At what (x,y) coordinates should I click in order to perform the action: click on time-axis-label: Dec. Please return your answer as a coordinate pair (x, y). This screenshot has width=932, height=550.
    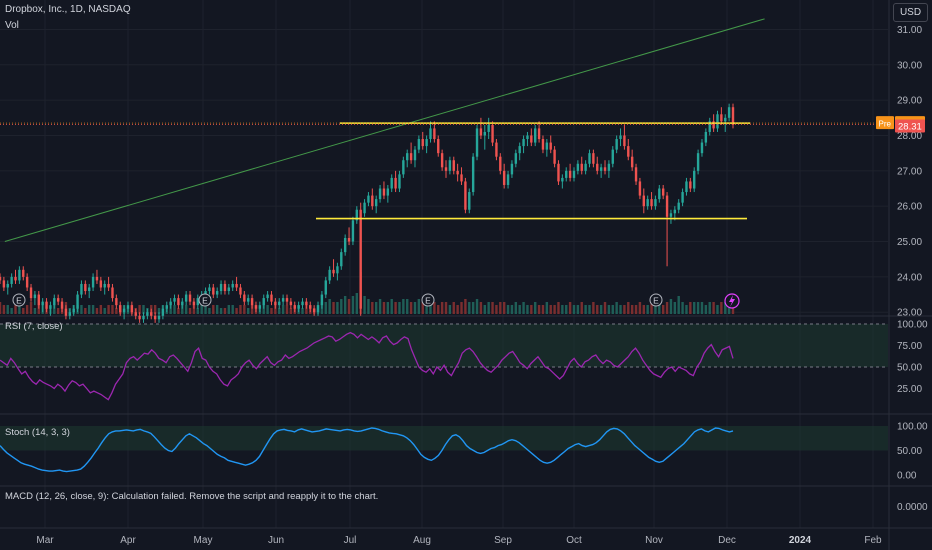
    Looking at the image, I should click on (727, 540).